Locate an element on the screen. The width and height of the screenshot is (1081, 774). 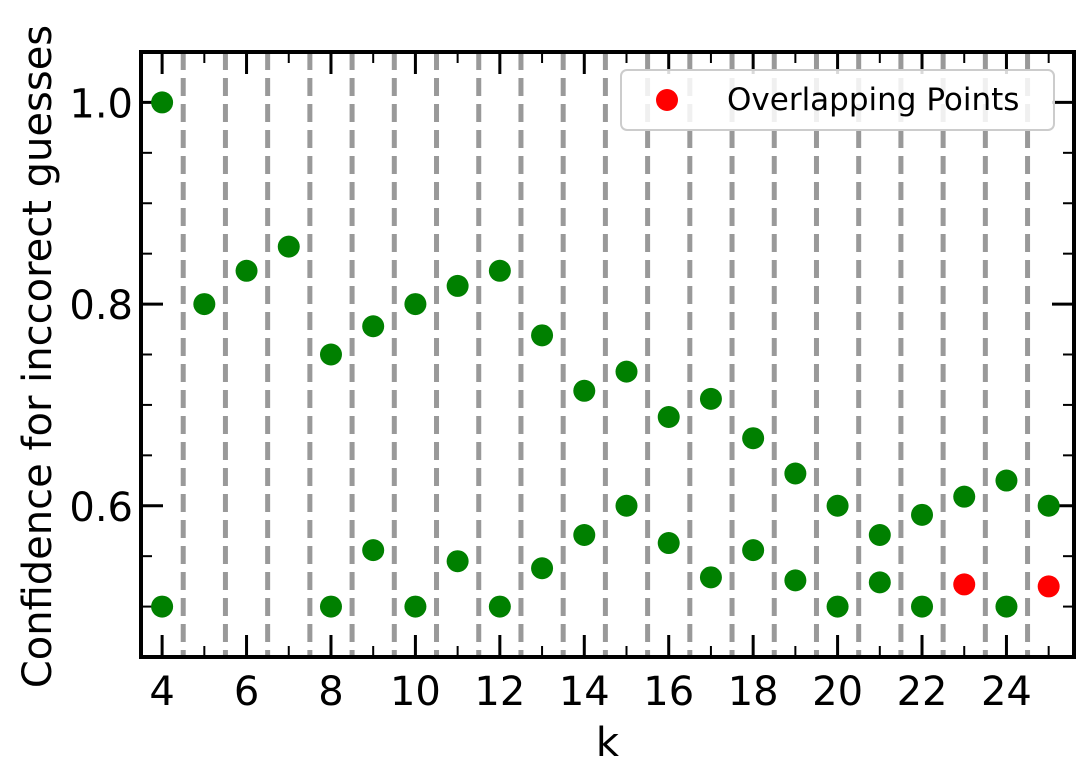
x-tick-label: 22 is located at coordinates (922, 692).